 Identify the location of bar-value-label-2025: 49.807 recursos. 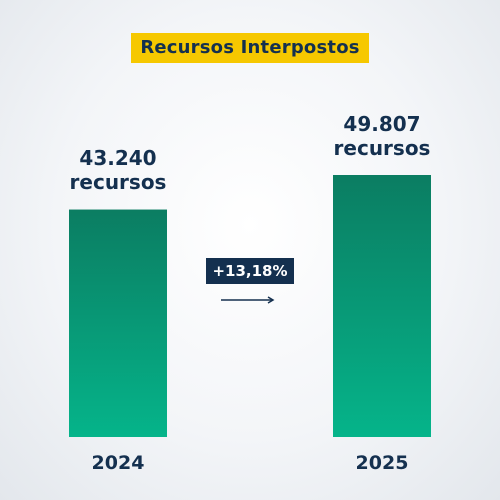
(382, 136).